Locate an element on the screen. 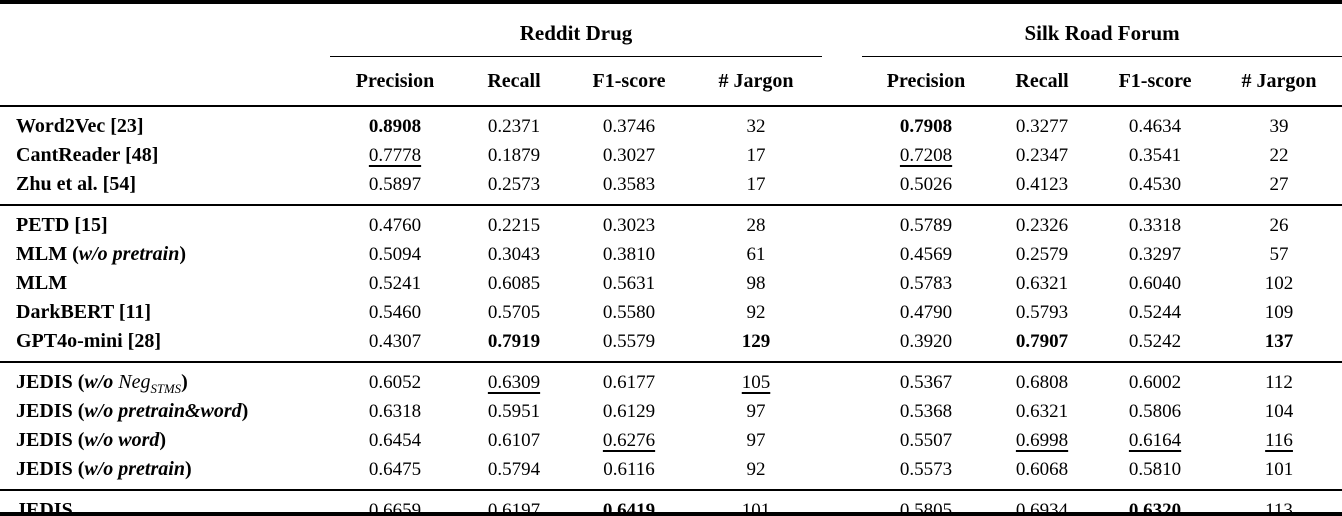 The width and height of the screenshot is (1342, 516). metric-value: 0.5241 is located at coordinates (395, 283).